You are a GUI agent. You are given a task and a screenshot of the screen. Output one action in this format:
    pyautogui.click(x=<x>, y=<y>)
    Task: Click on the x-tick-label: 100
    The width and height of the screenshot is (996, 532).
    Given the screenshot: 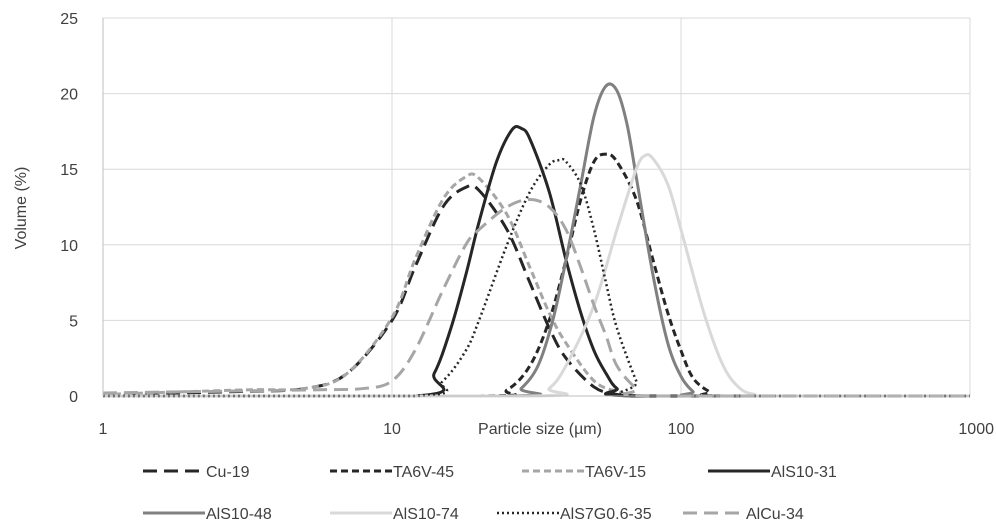 What is the action you would take?
    pyautogui.click(x=681, y=429)
    